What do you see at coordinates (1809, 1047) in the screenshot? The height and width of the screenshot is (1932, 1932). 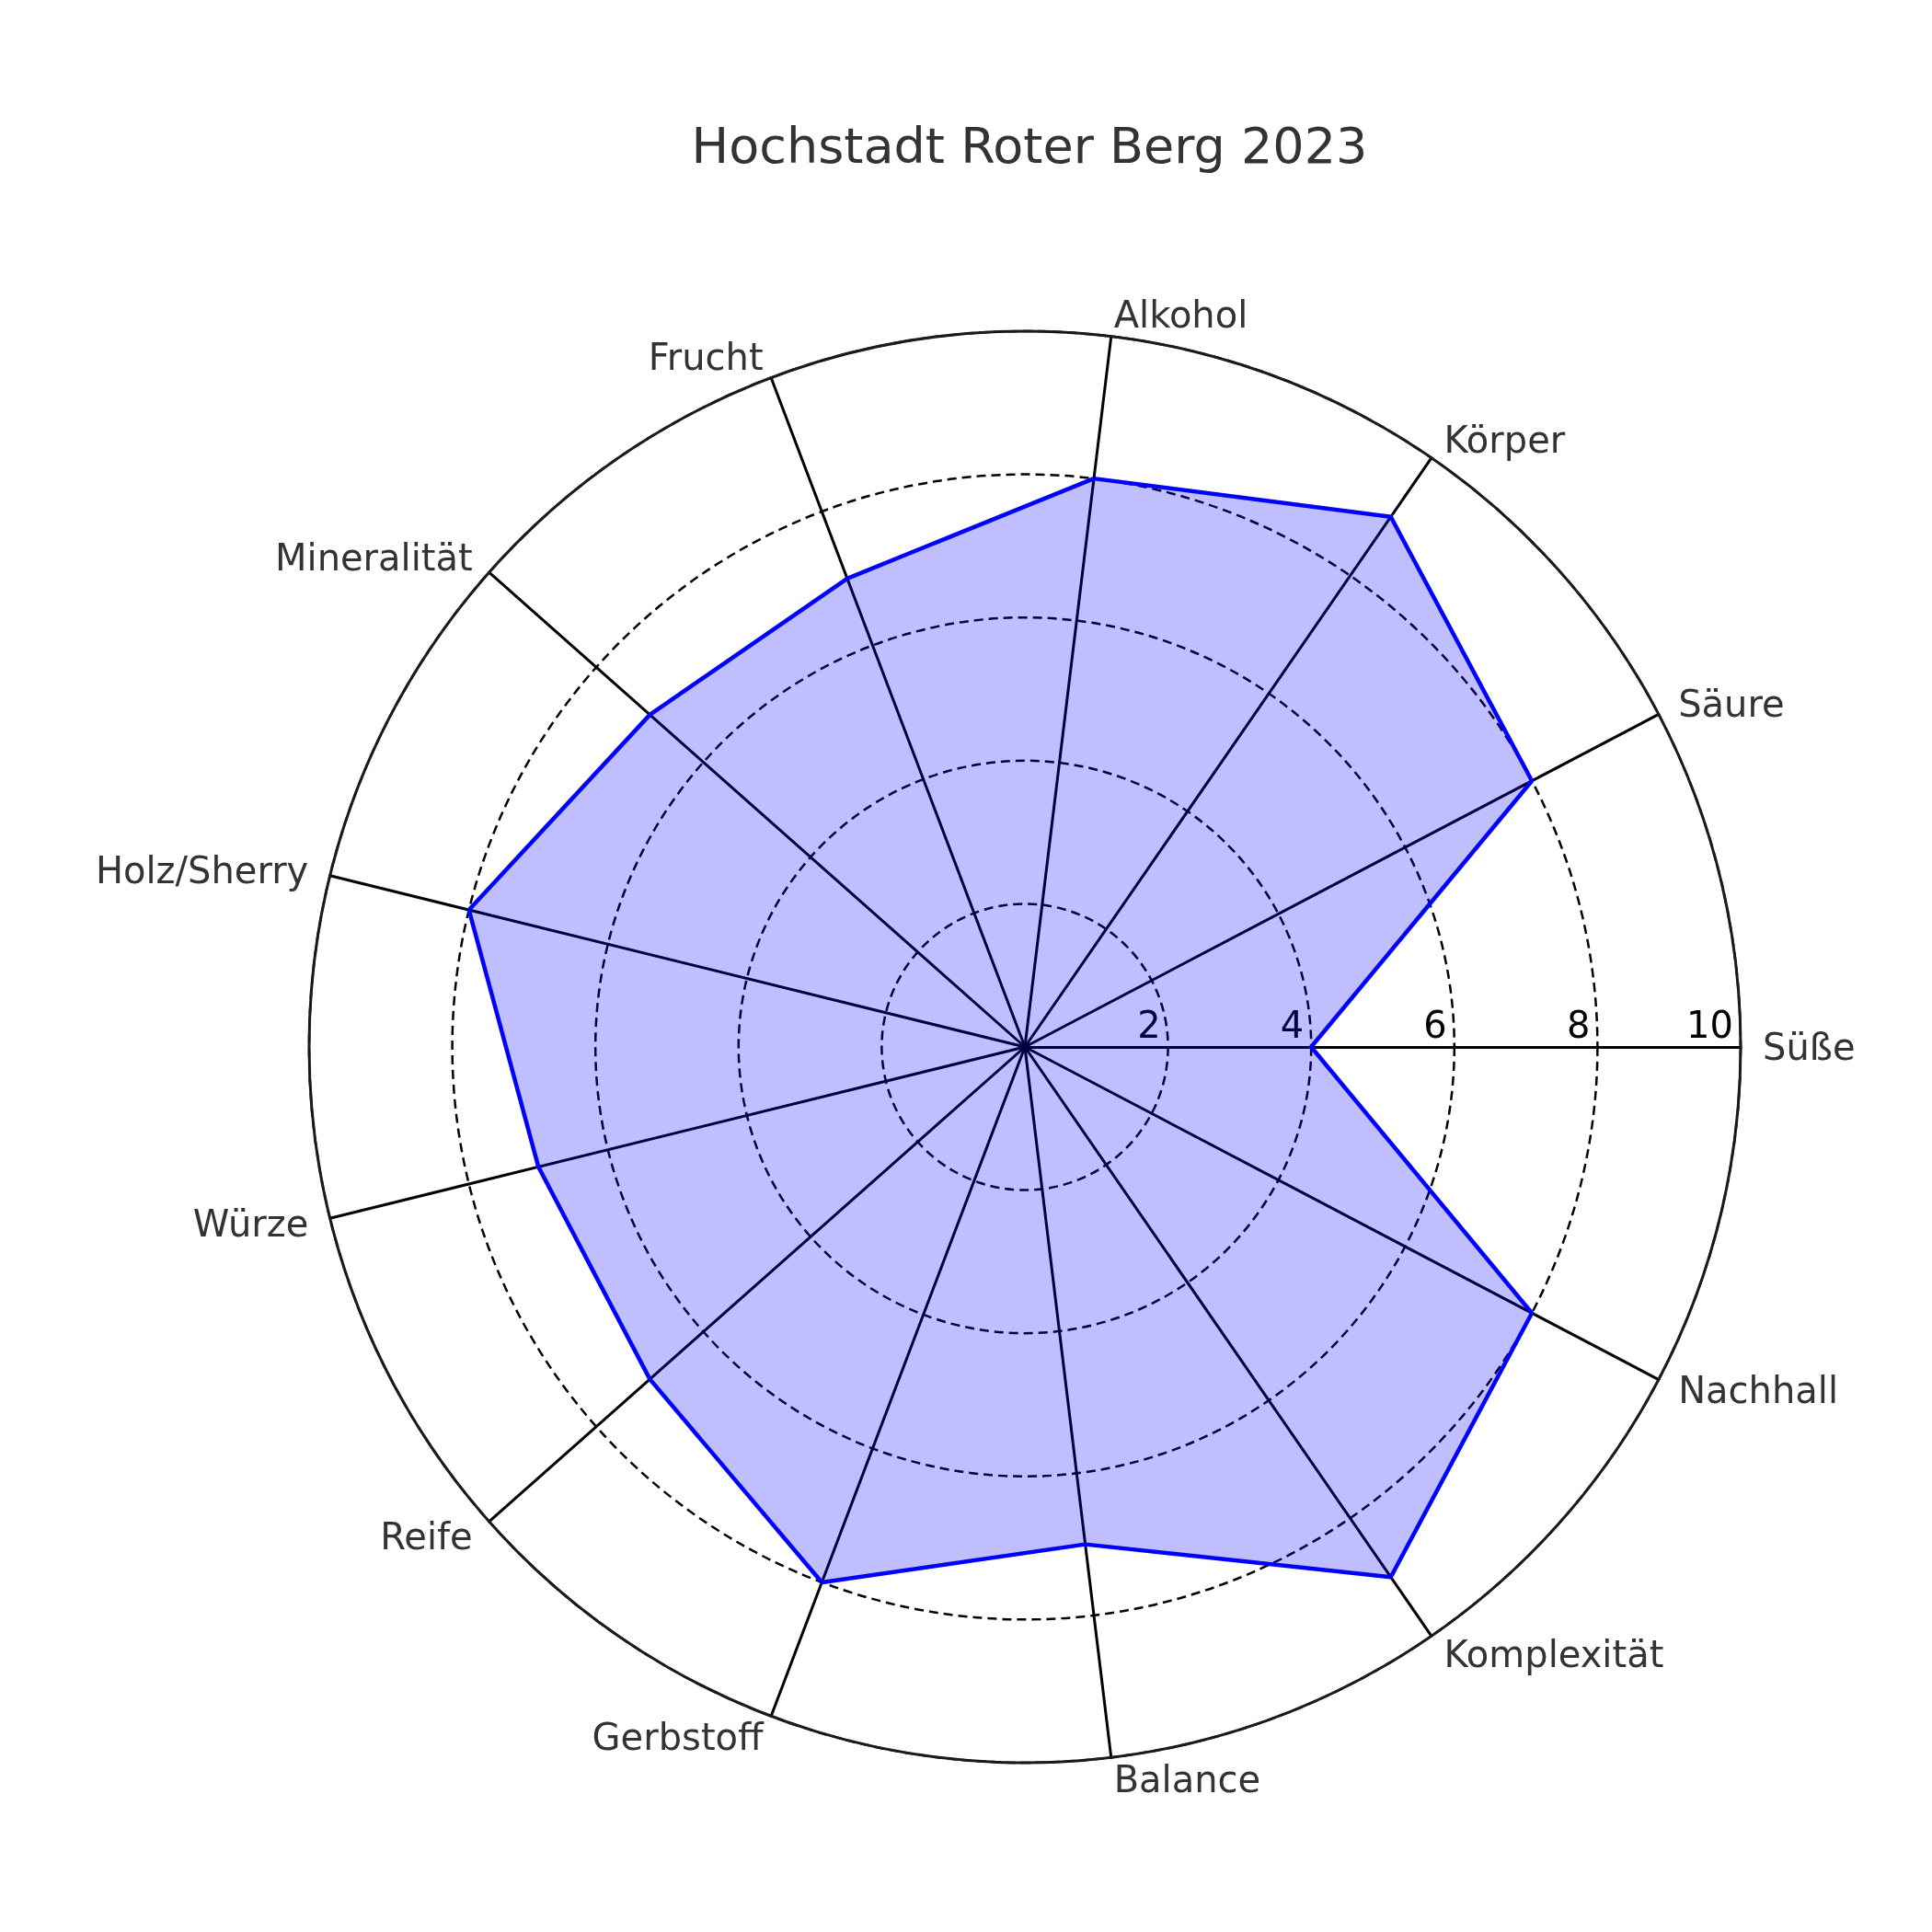 I see `spoke-label: Süße` at bounding box center [1809, 1047].